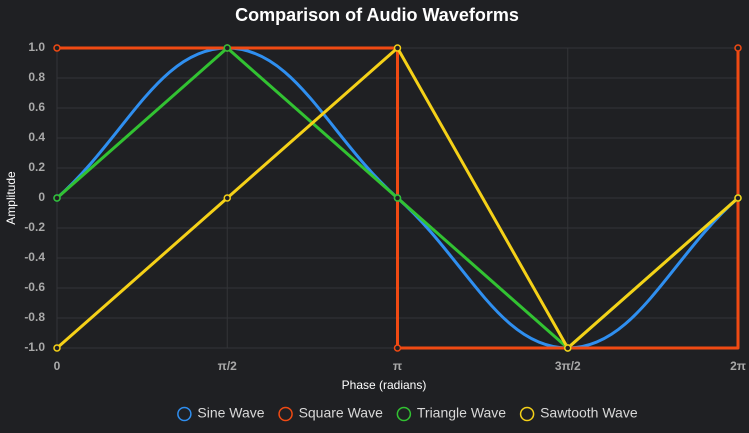 This screenshot has height=433, width=749. Describe the element at coordinates (461, 413) in the screenshot. I see `legend-text: Triangle Wave` at that location.